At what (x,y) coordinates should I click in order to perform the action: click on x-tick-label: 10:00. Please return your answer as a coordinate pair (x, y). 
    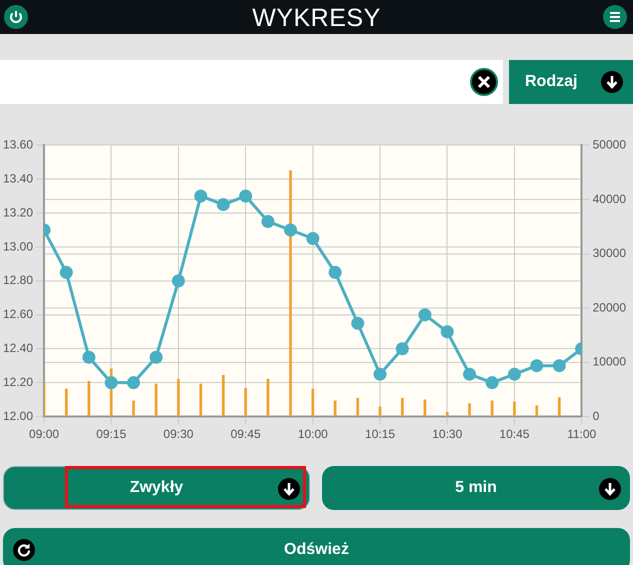
    Looking at the image, I should click on (313, 434).